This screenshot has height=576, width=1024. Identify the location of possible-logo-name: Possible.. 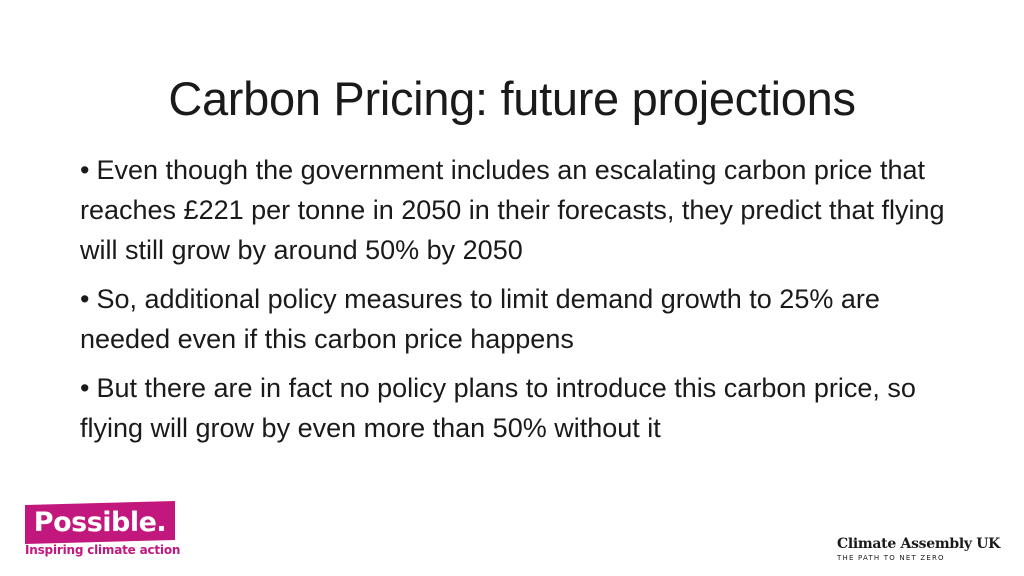
(100, 522).